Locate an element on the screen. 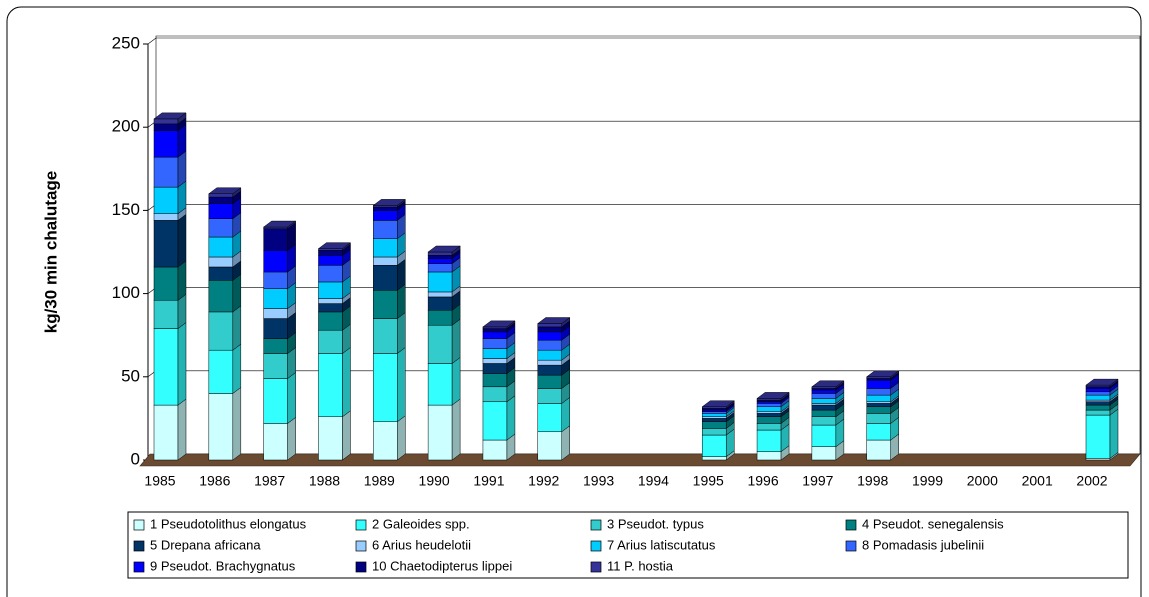 This screenshot has height=597, width=1149. x-tick-label: 1986 is located at coordinates (214, 481).